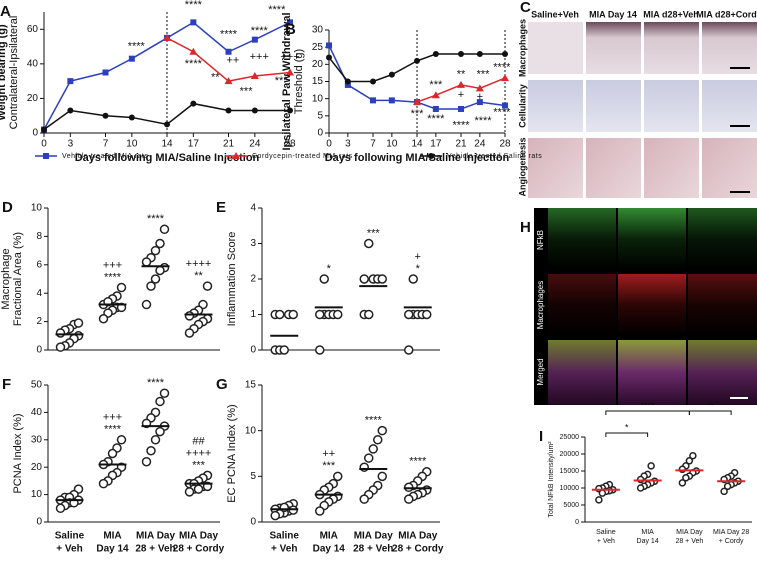 The height and width of the screenshot is (568, 757). I want to click on x-tick-label: MIA Day, so click(374, 536).